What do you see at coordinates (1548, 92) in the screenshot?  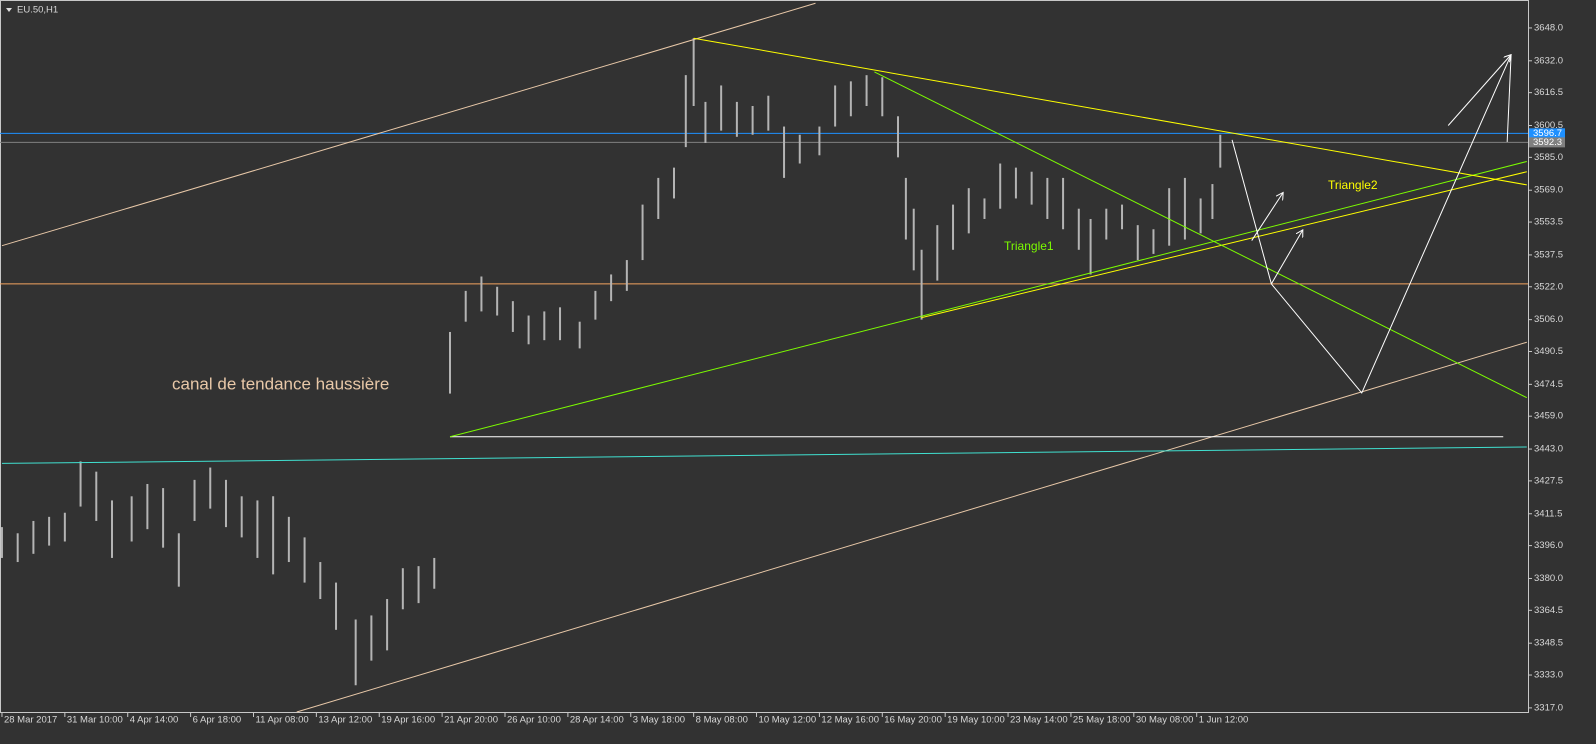 I see `y-tick-label: 3616.5` at bounding box center [1548, 92].